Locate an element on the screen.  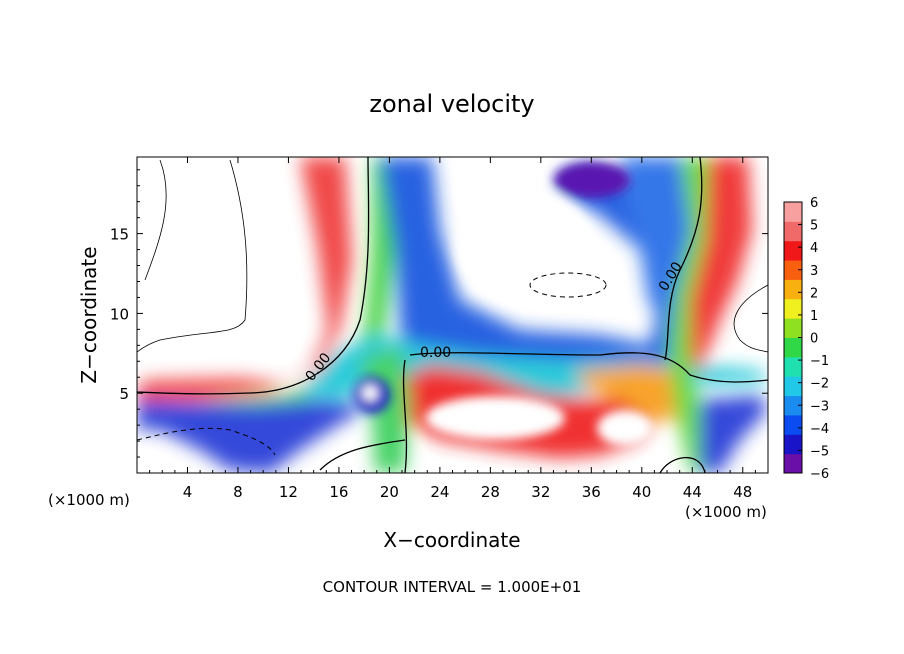
contour-dashed-lower-left is located at coordinates (206, 441).